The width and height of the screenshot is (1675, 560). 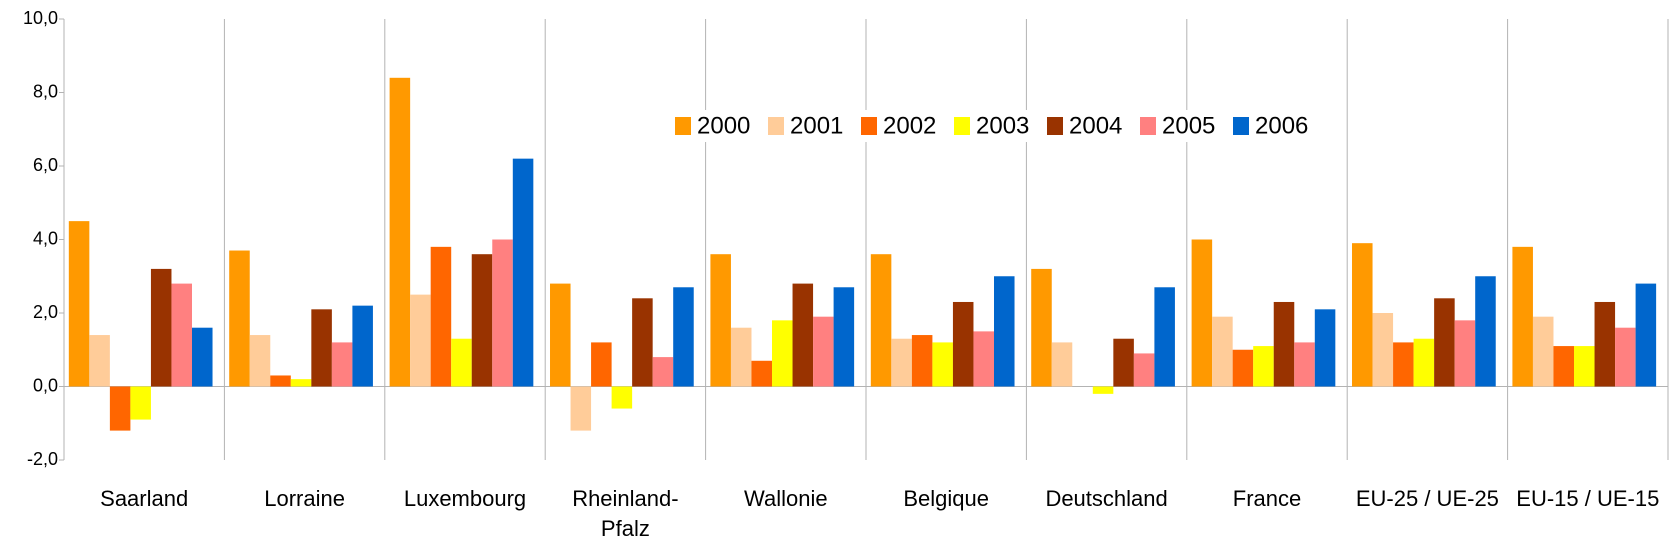 I want to click on y-tick-label: 0,0, so click(x=45, y=385).